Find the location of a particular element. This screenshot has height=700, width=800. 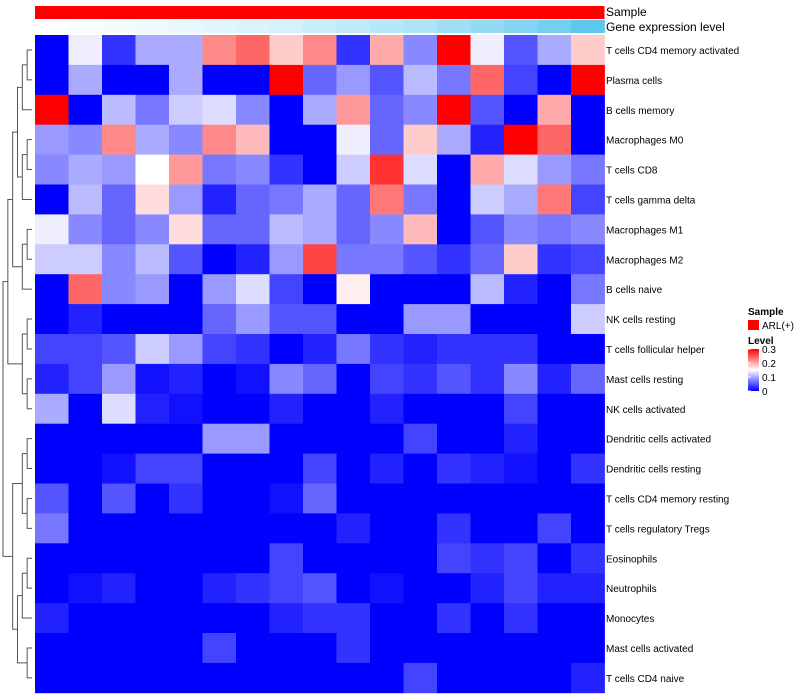

row-label: Macrophages M1 is located at coordinates (645, 230).